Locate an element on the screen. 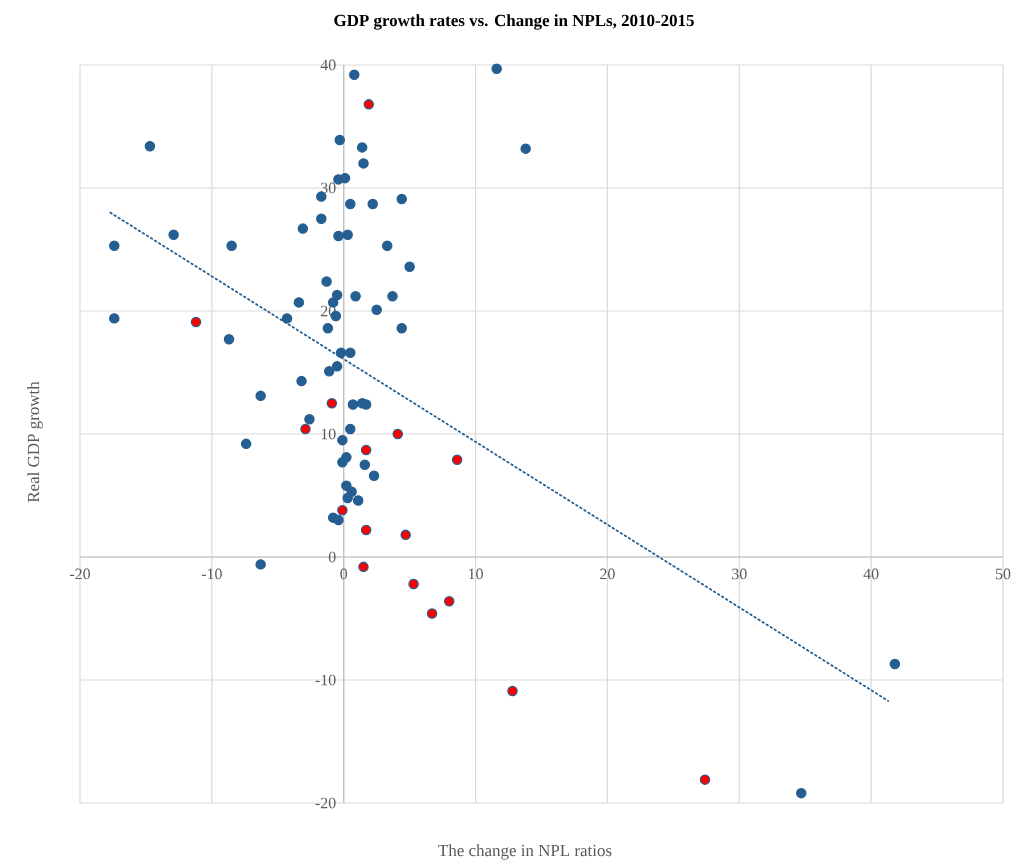 The width and height of the screenshot is (1028, 867). y-tick-label: 40 is located at coordinates (328, 65).